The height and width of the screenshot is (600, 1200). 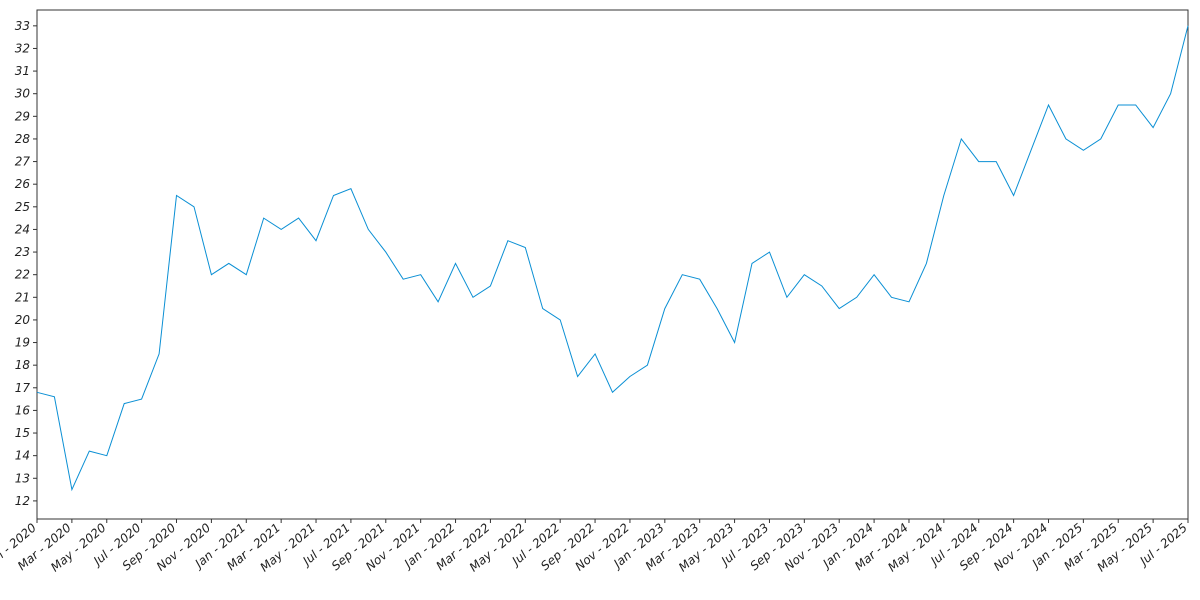 I want to click on y-tick-label: 28, so click(x=23, y=139).